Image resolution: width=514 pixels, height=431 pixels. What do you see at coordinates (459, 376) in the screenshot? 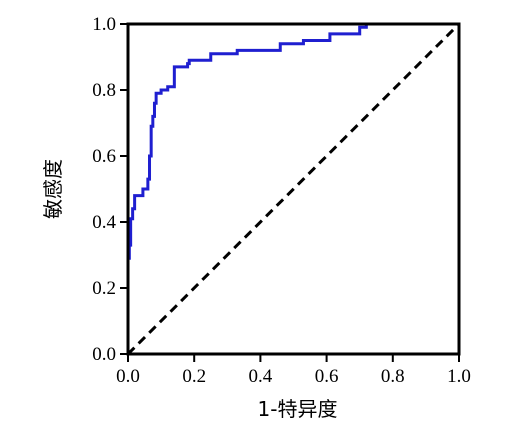
I see `x-tick-label: 1.0` at bounding box center [459, 376].